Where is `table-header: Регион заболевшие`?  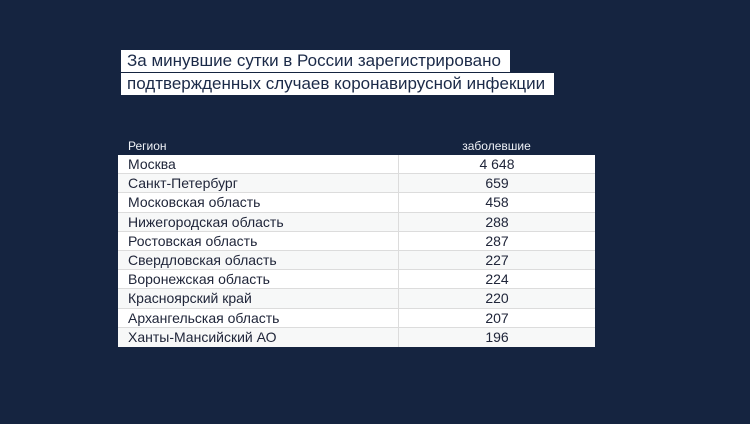 table-header: Регион заболевшие is located at coordinates (356, 145).